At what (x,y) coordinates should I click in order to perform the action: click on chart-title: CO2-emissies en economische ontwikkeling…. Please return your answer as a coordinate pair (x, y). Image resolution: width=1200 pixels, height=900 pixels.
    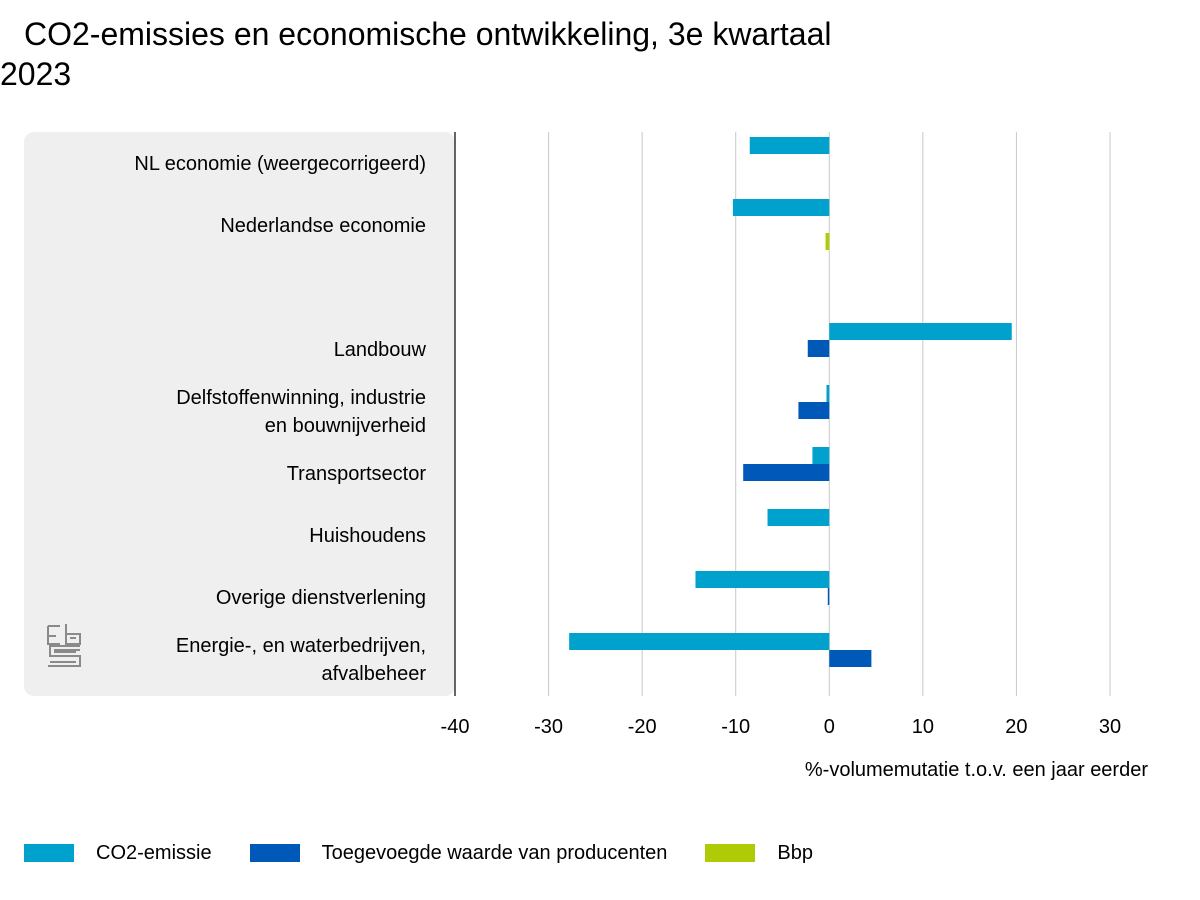
    Looking at the image, I should click on (450, 54).